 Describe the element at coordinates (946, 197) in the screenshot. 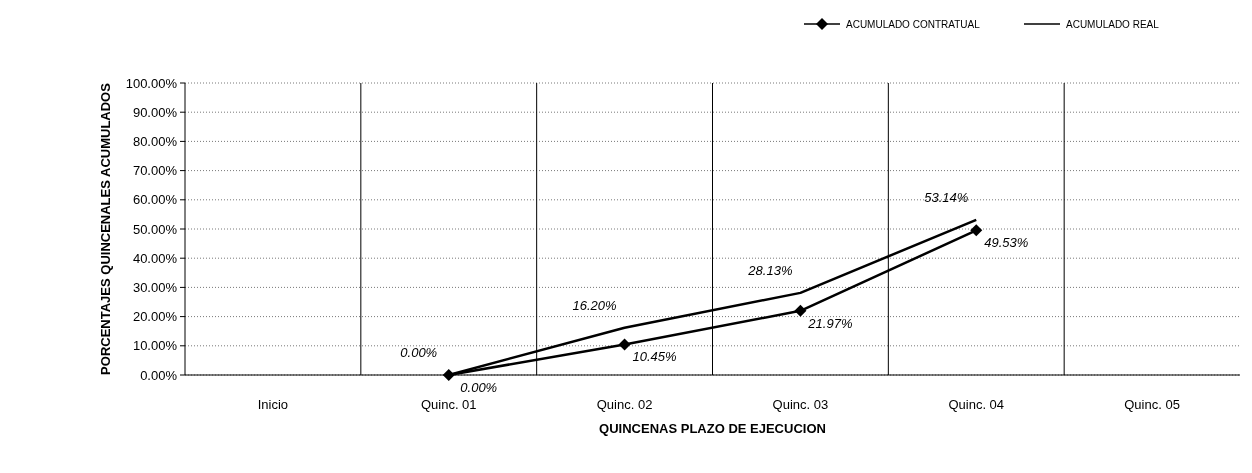

I see `data-label: 53.14%` at that location.